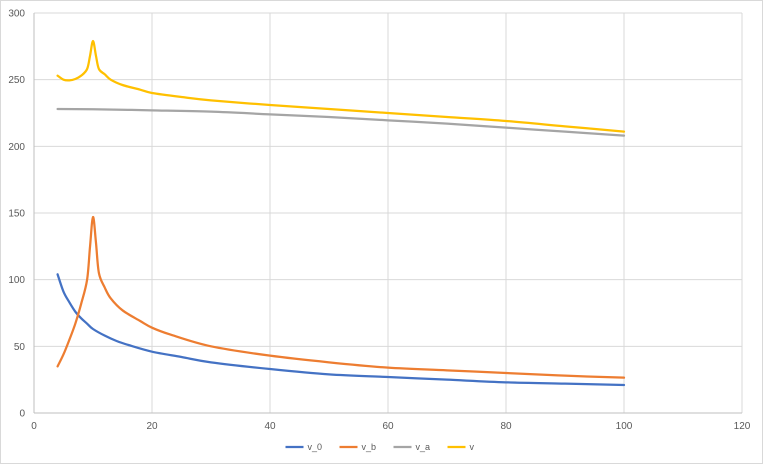 The image size is (763, 464). What do you see at coordinates (624, 426) in the screenshot?
I see `x-tick-label: 100` at bounding box center [624, 426].